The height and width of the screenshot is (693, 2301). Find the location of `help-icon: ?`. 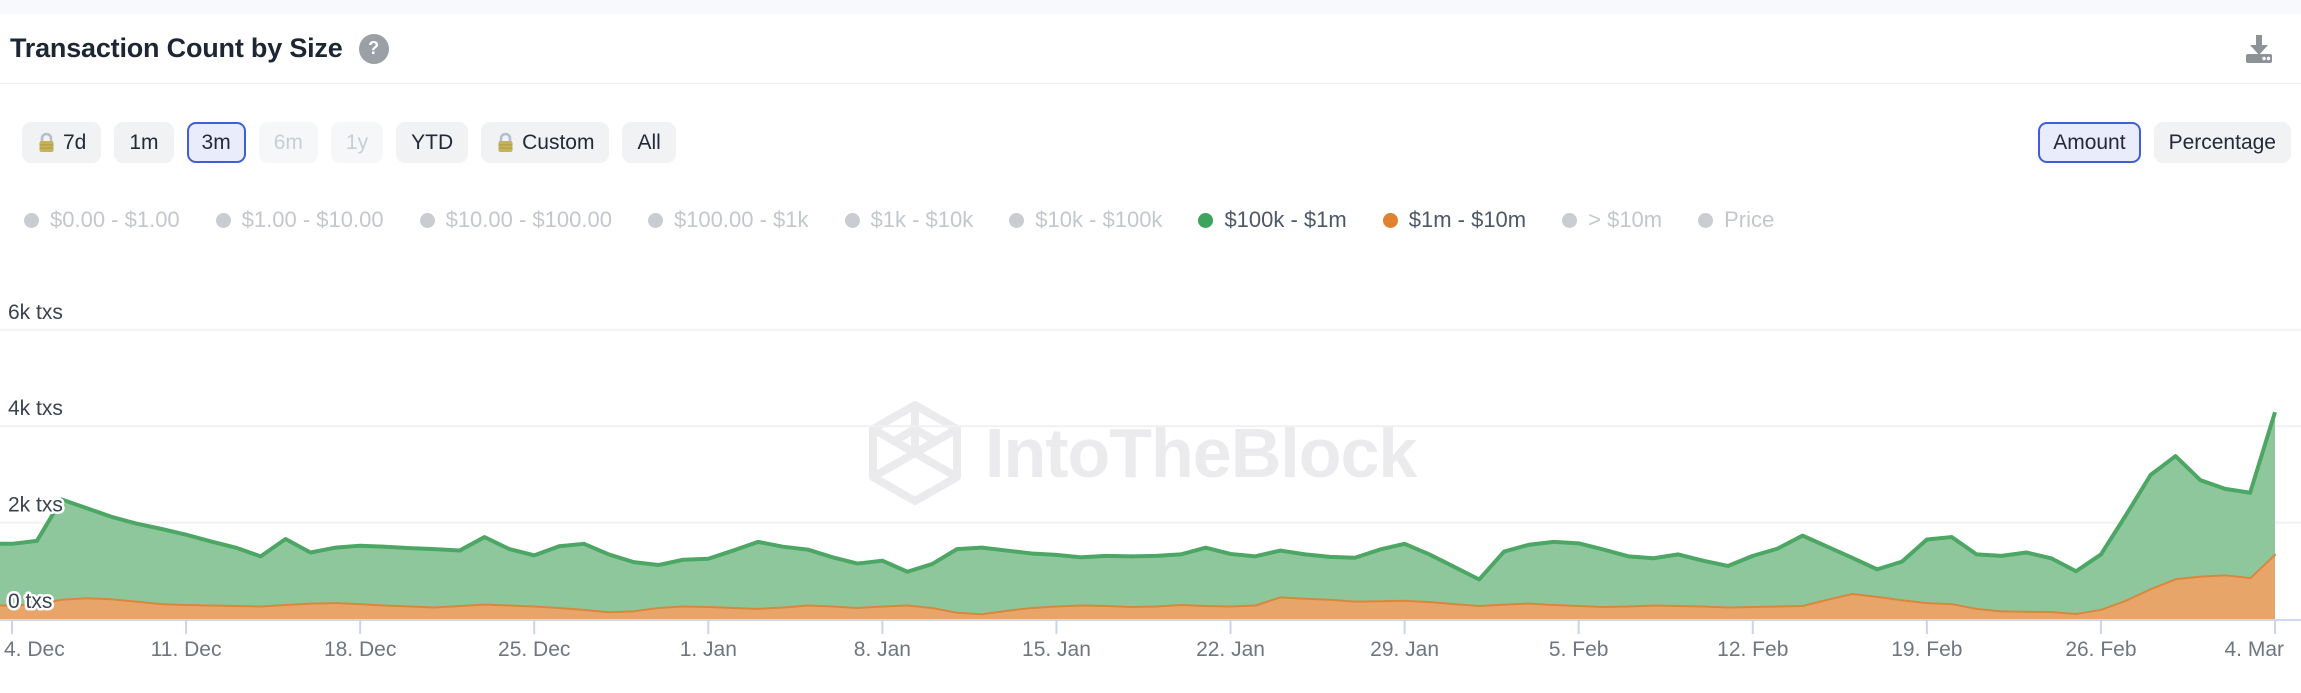

help-icon: ? is located at coordinates (373, 48).